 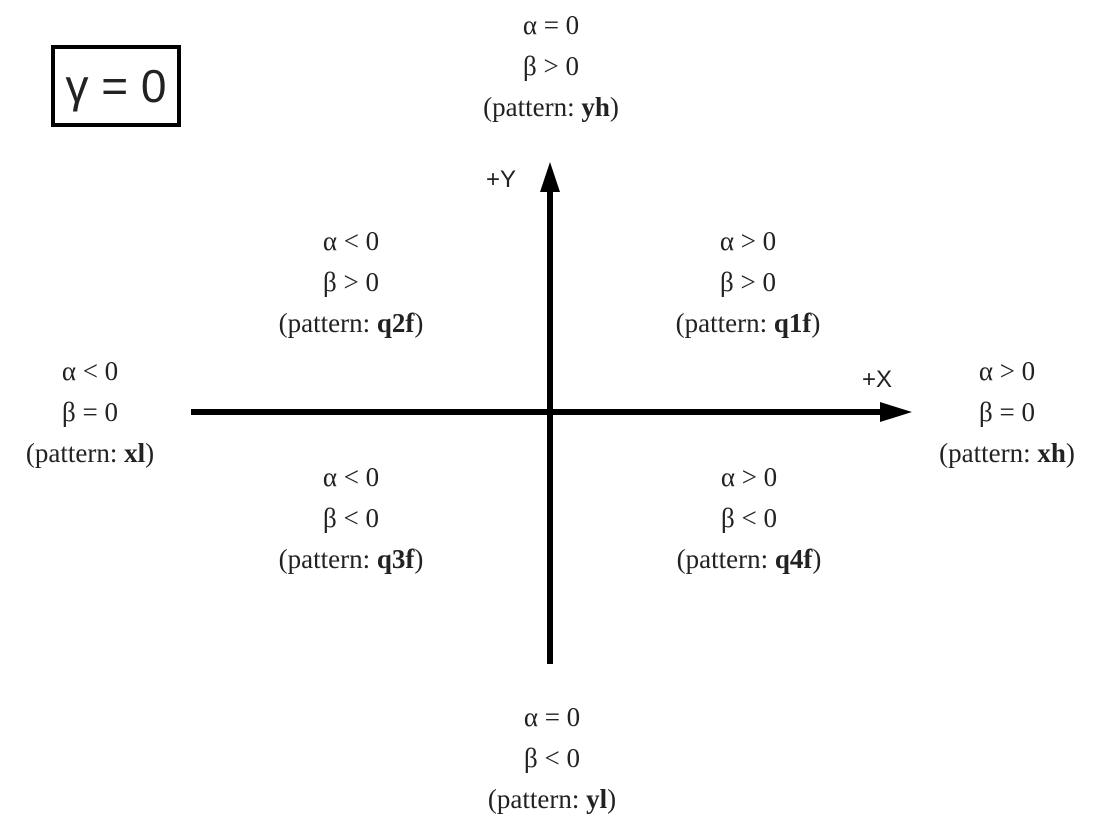 I want to click on pattern-code: q1f, so click(x=793, y=323).